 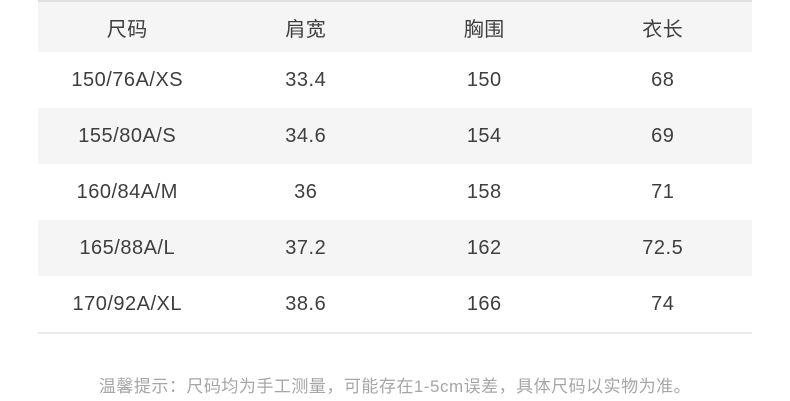 I want to click on cell-chest: 158, so click(x=484, y=191).